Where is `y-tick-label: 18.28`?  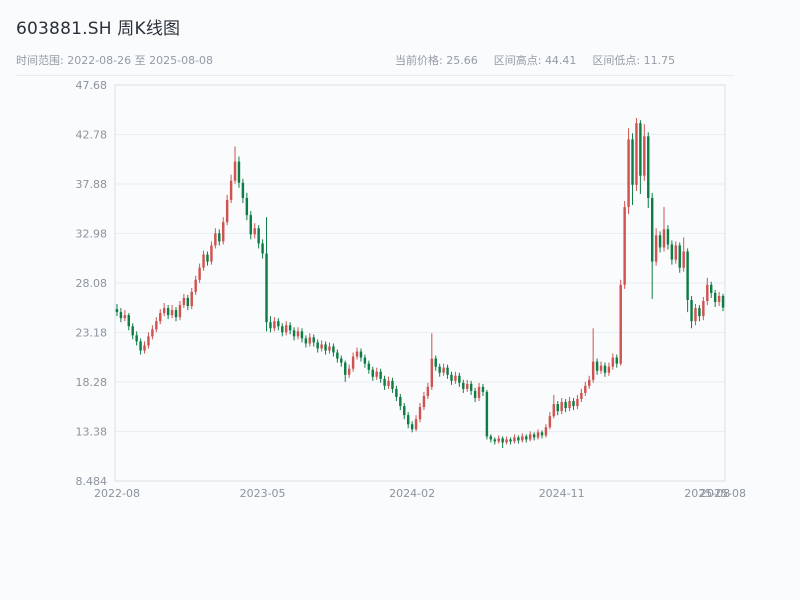
y-tick-label: 18.28 is located at coordinates (92, 382).